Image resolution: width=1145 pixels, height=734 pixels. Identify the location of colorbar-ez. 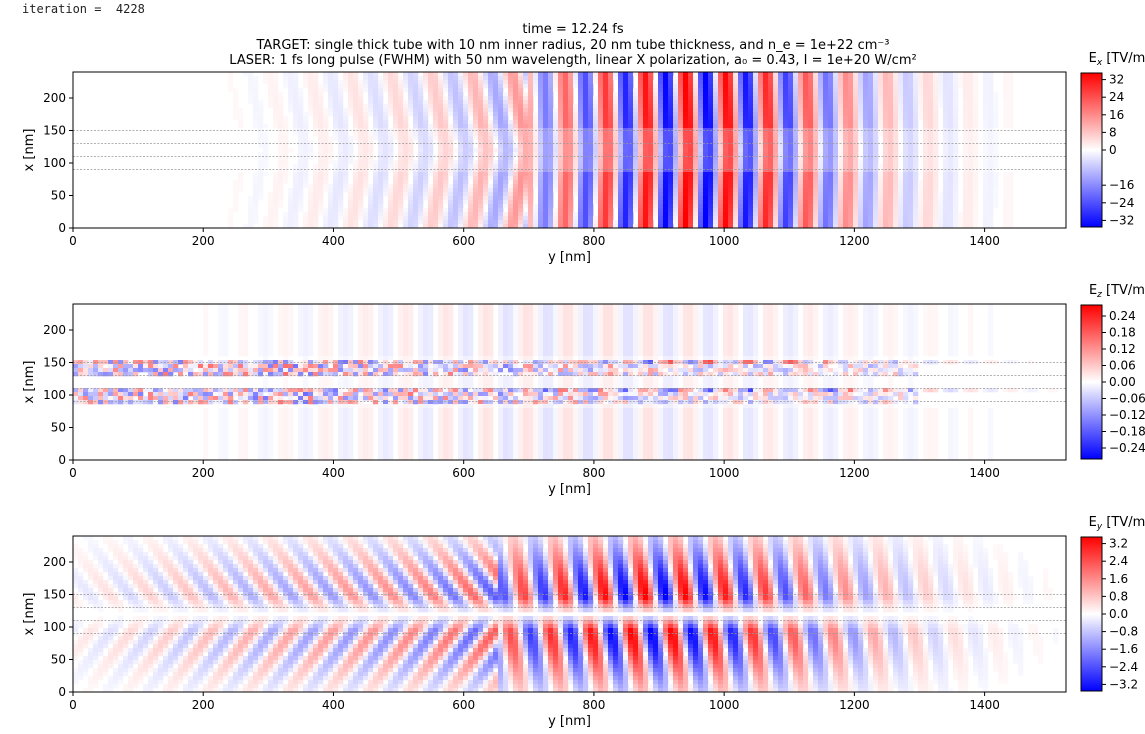
(1091, 382).